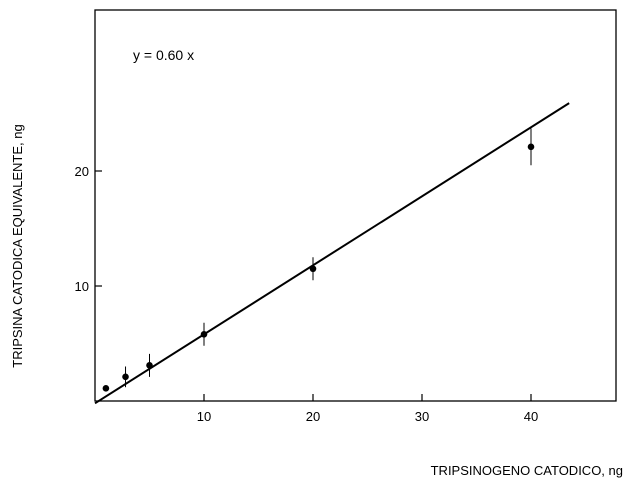 This screenshot has width=626, height=481. What do you see at coordinates (88, 229) in the screenshot?
I see `y-axis-ticks: 10 20` at bounding box center [88, 229].